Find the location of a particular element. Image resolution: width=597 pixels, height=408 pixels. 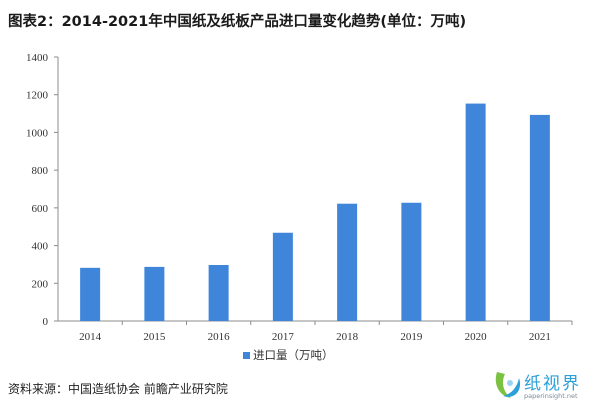

y-tick-label: 0 is located at coordinates (46, 322).